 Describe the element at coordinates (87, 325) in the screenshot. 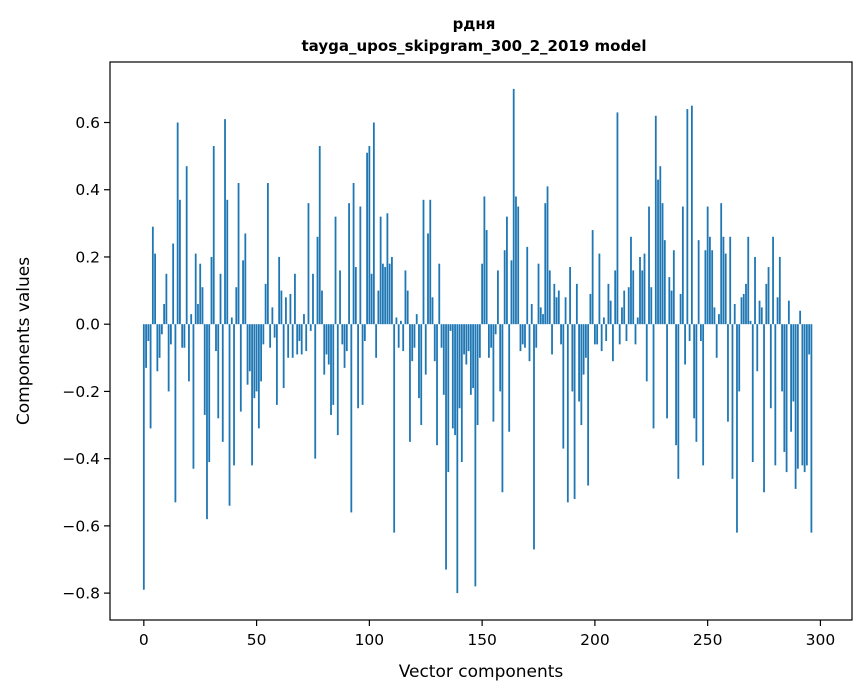

I see `y-tick-label: 0.0` at that location.